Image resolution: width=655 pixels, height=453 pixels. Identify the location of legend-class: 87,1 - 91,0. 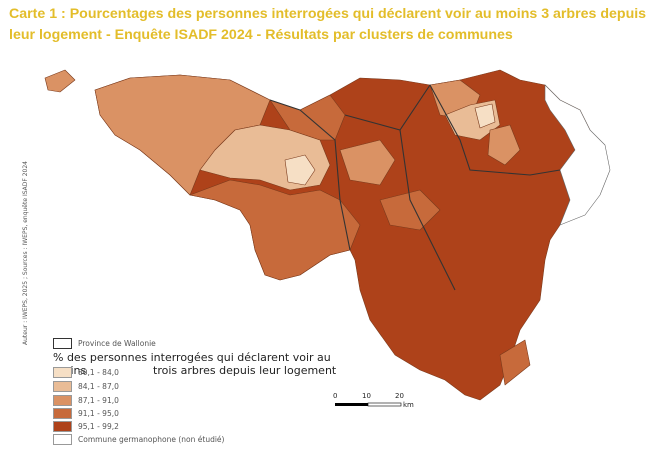
(86, 400).